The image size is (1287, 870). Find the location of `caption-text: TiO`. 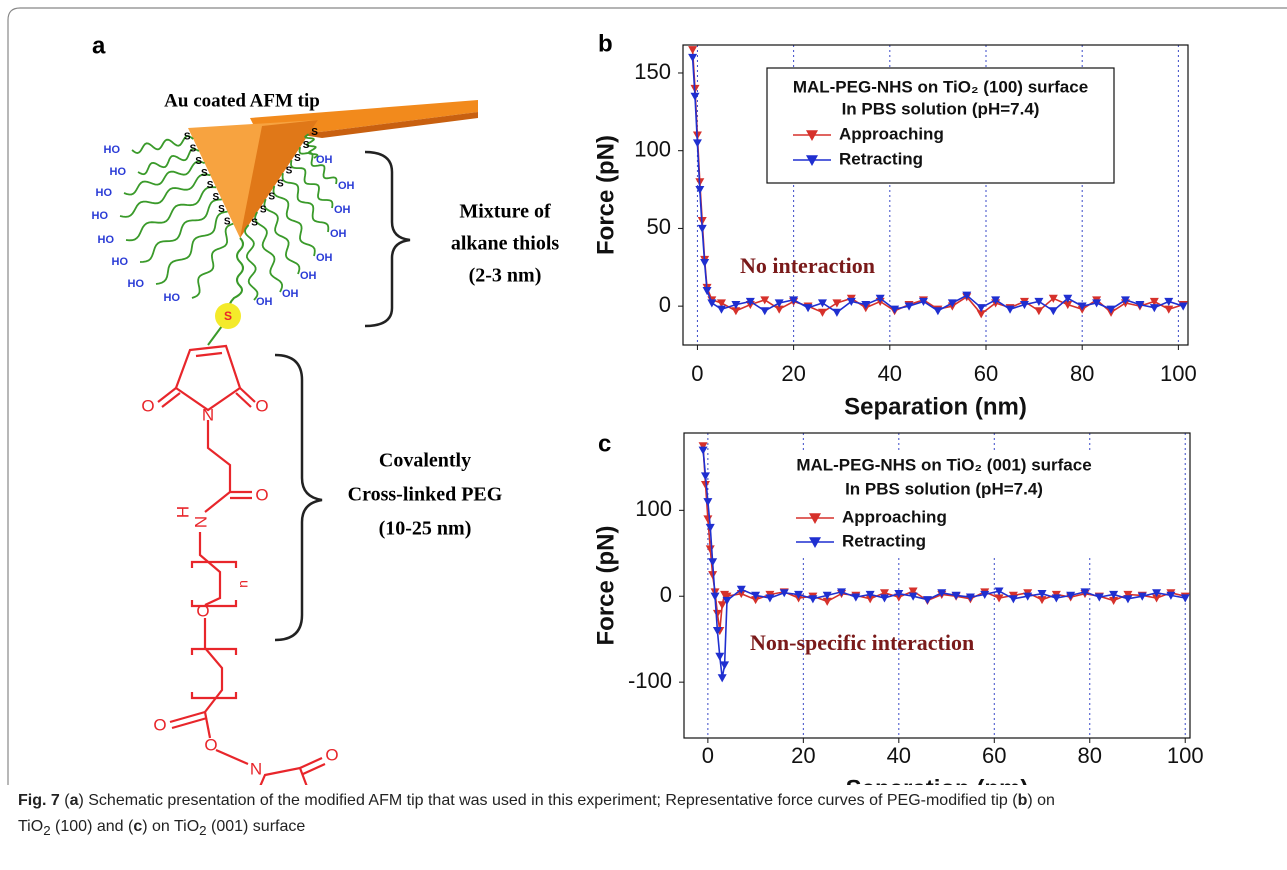

caption-text: TiO is located at coordinates (31, 826).